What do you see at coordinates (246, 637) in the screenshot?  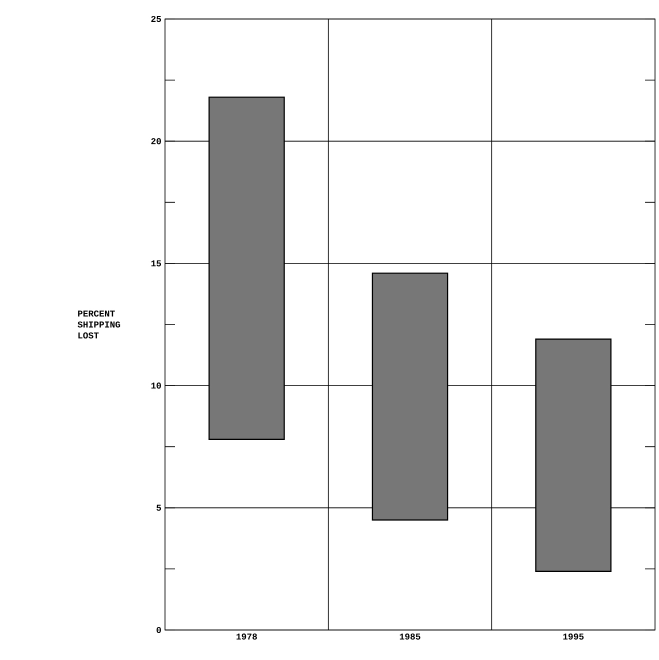 I see `x-tick-label: 1978` at bounding box center [246, 637].